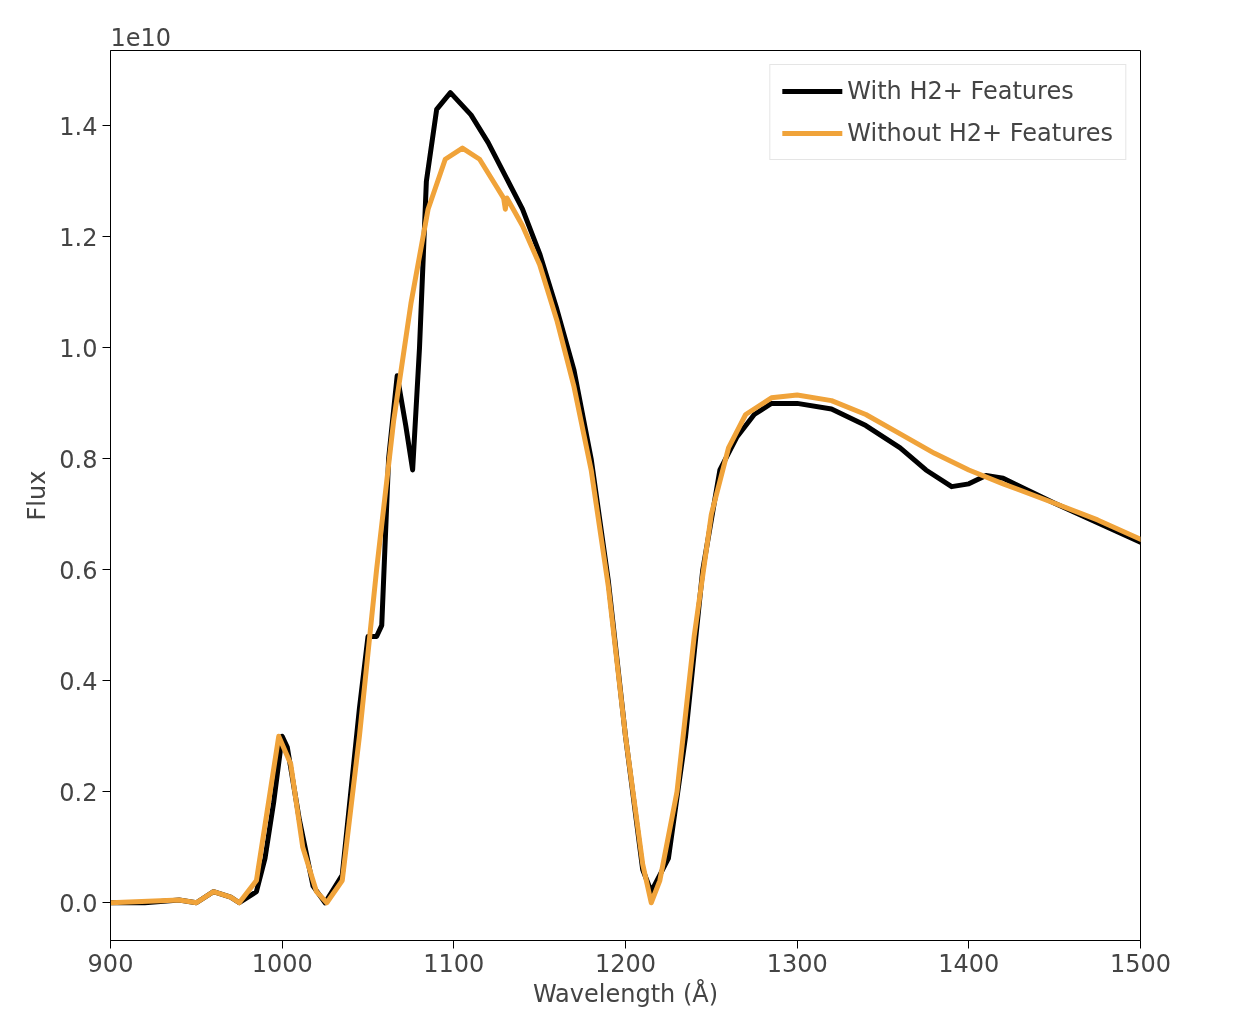 This screenshot has width=1235, height=1031. Describe the element at coordinates (980, 133) in the screenshot. I see `legend-label: Without H2+ Features` at that location.